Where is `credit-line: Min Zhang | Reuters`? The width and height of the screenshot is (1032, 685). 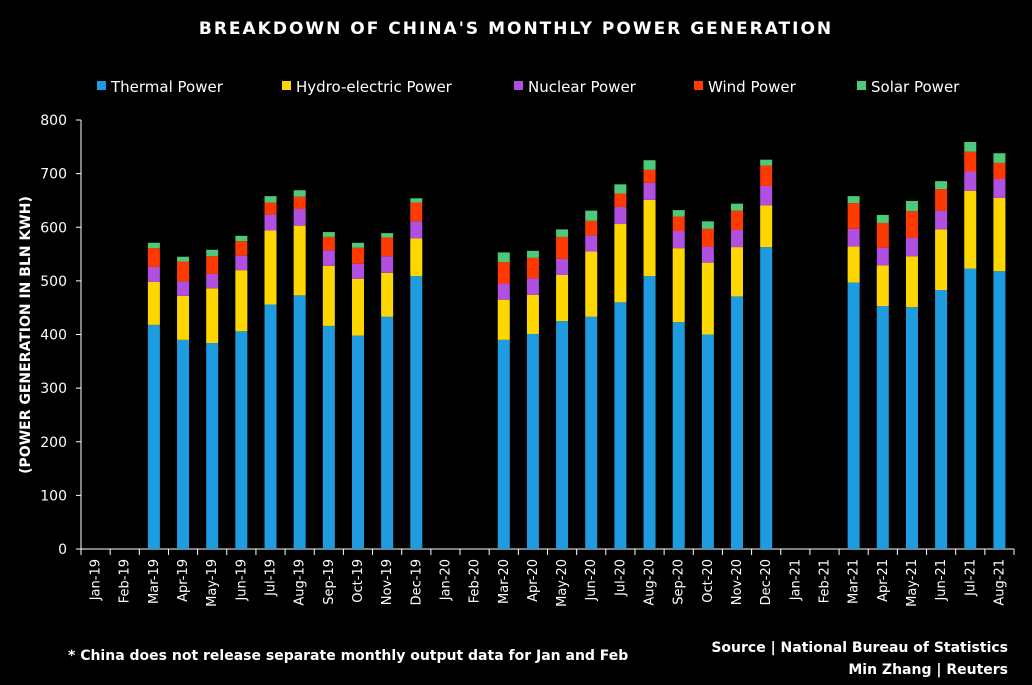 credit-line: Min Zhang | Reuters is located at coordinates (928, 670).